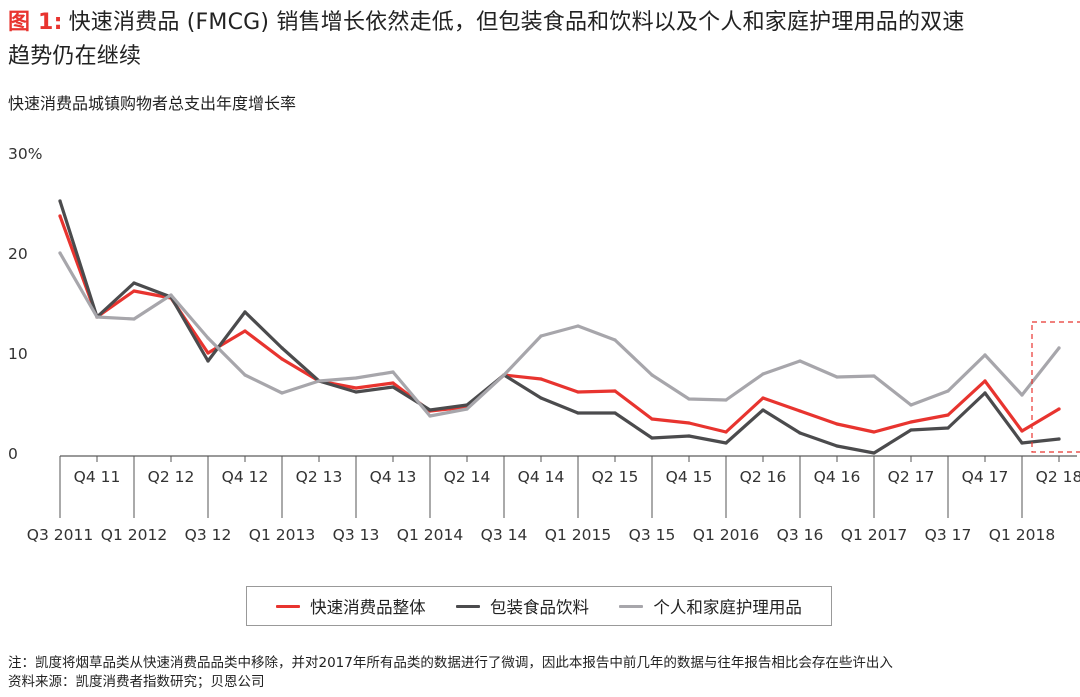 This screenshot has width=1080, height=697. What do you see at coordinates (467, 477) in the screenshot?
I see `x-tick-label: Q2 14` at bounding box center [467, 477].